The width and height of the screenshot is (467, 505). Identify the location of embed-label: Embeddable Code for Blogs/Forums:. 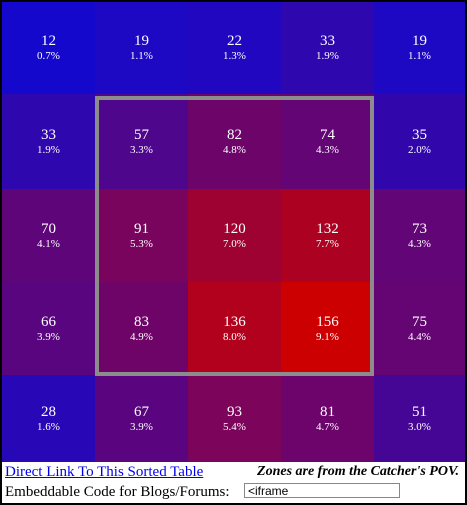
(117, 492).